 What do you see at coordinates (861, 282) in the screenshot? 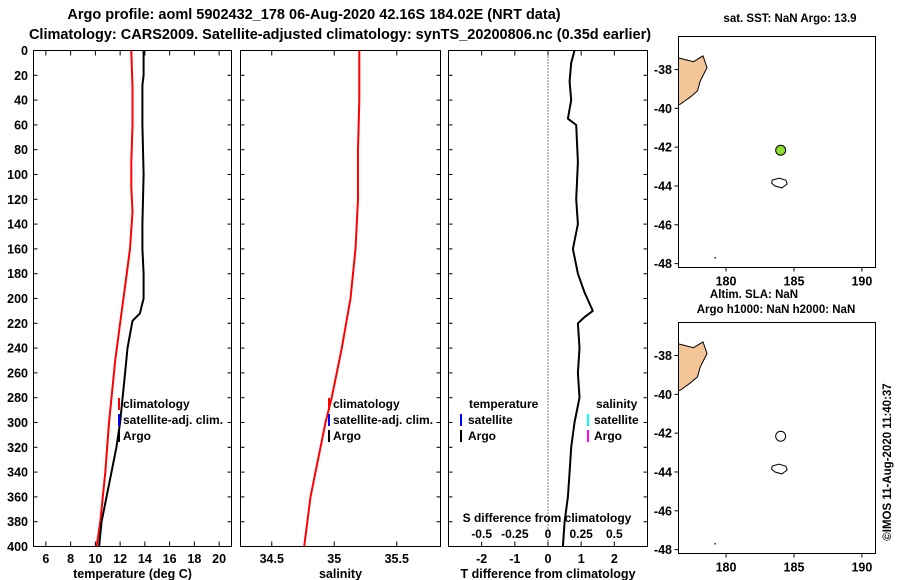
I see `map_sst-xtick-label: 190` at bounding box center [861, 282].